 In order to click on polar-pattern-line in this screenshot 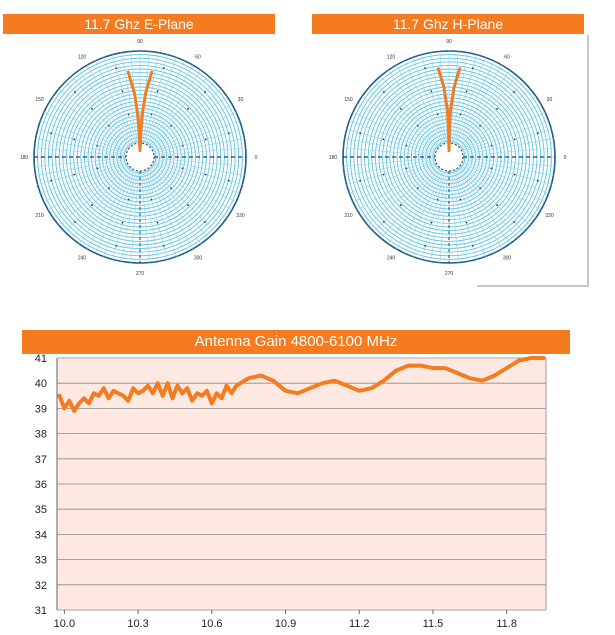, I will do `click(449, 110)`.